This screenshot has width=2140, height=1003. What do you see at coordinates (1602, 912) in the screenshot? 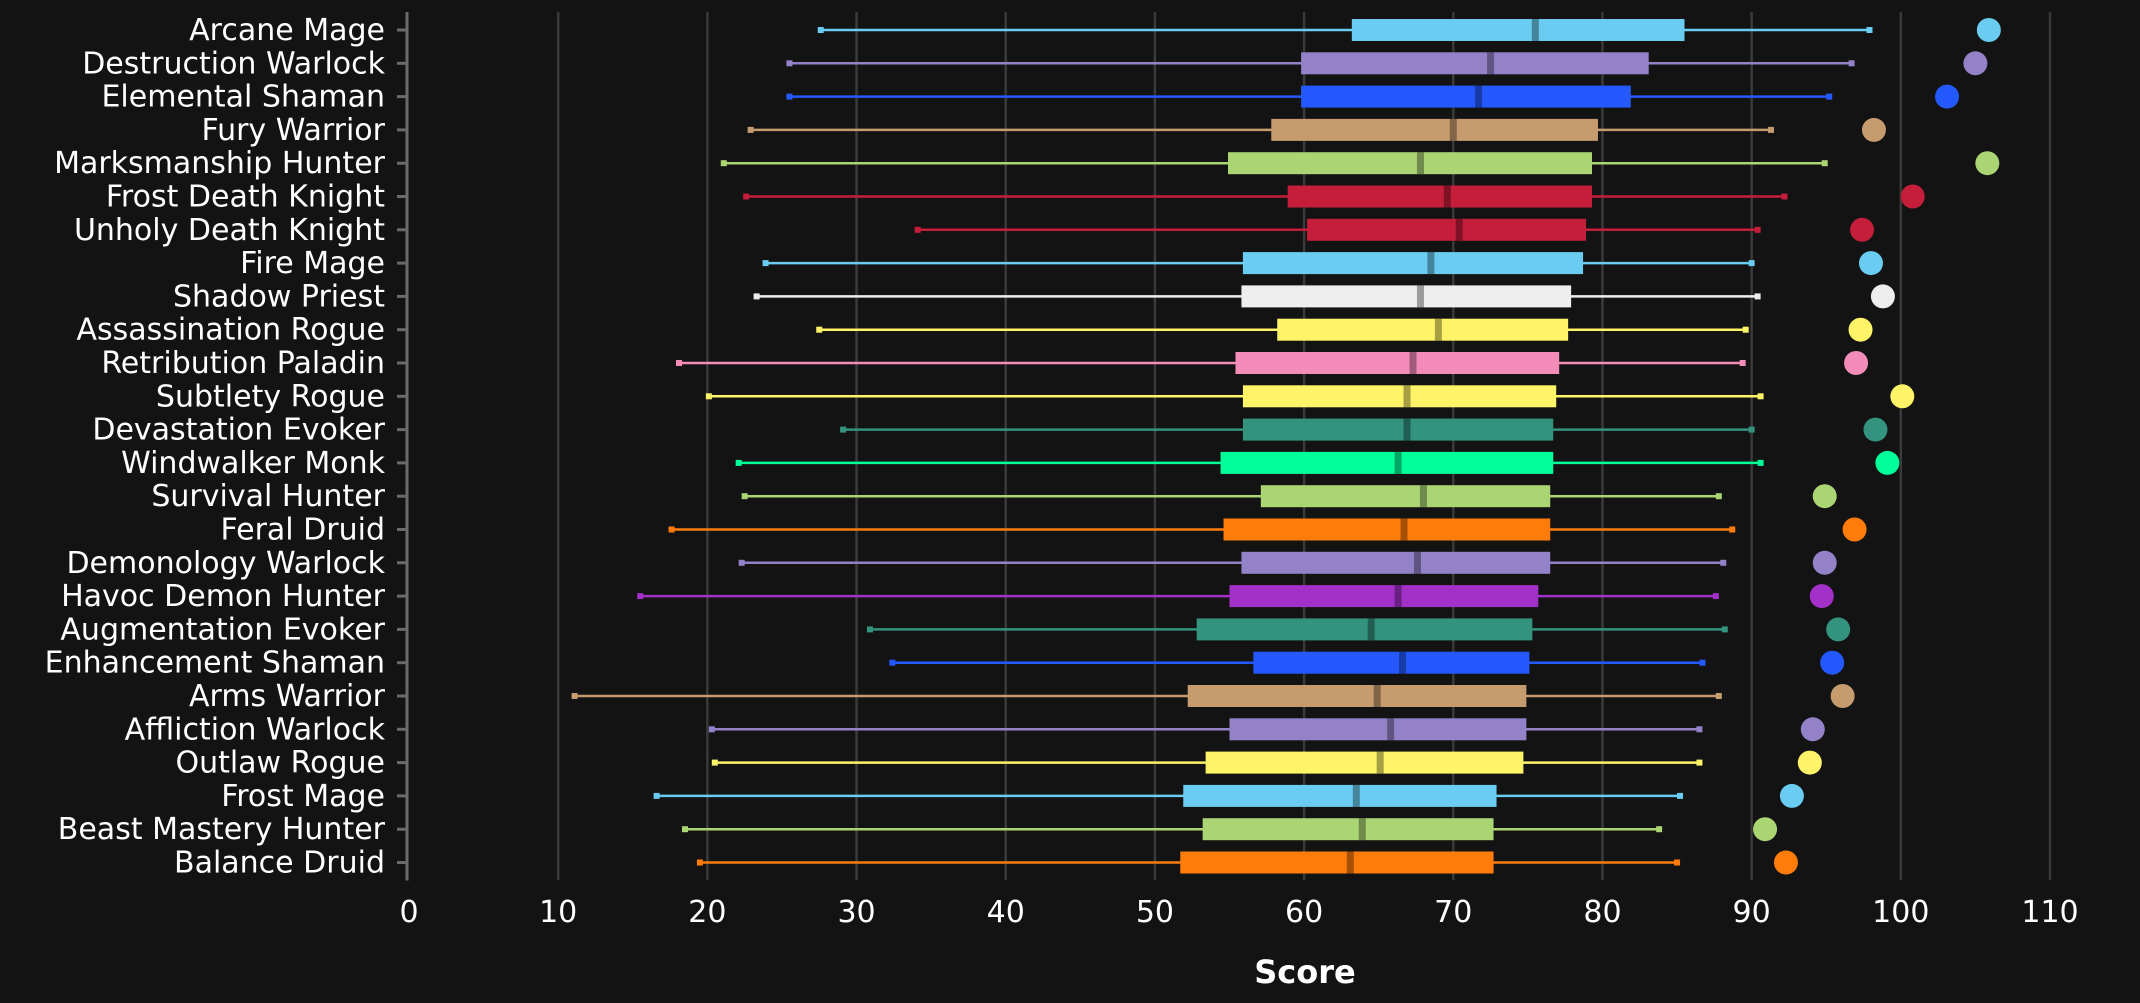
I see `x-tick-label: 80` at bounding box center [1602, 912].